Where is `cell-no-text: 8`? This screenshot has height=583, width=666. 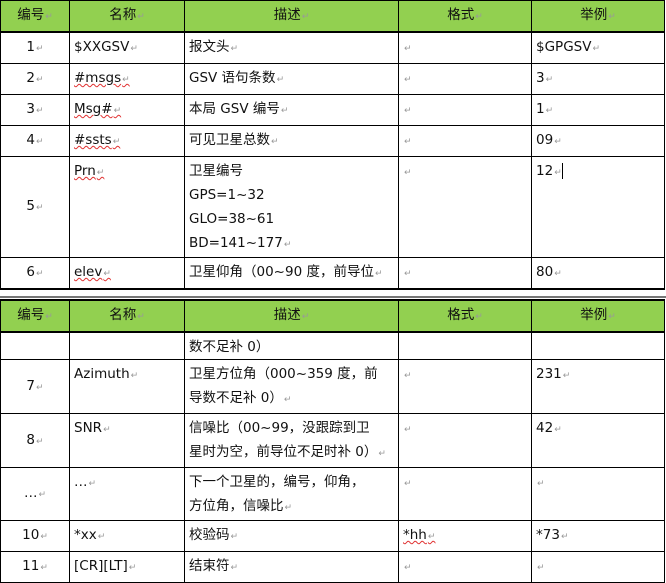
cell-no-text: 8 is located at coordinates (34, 440).